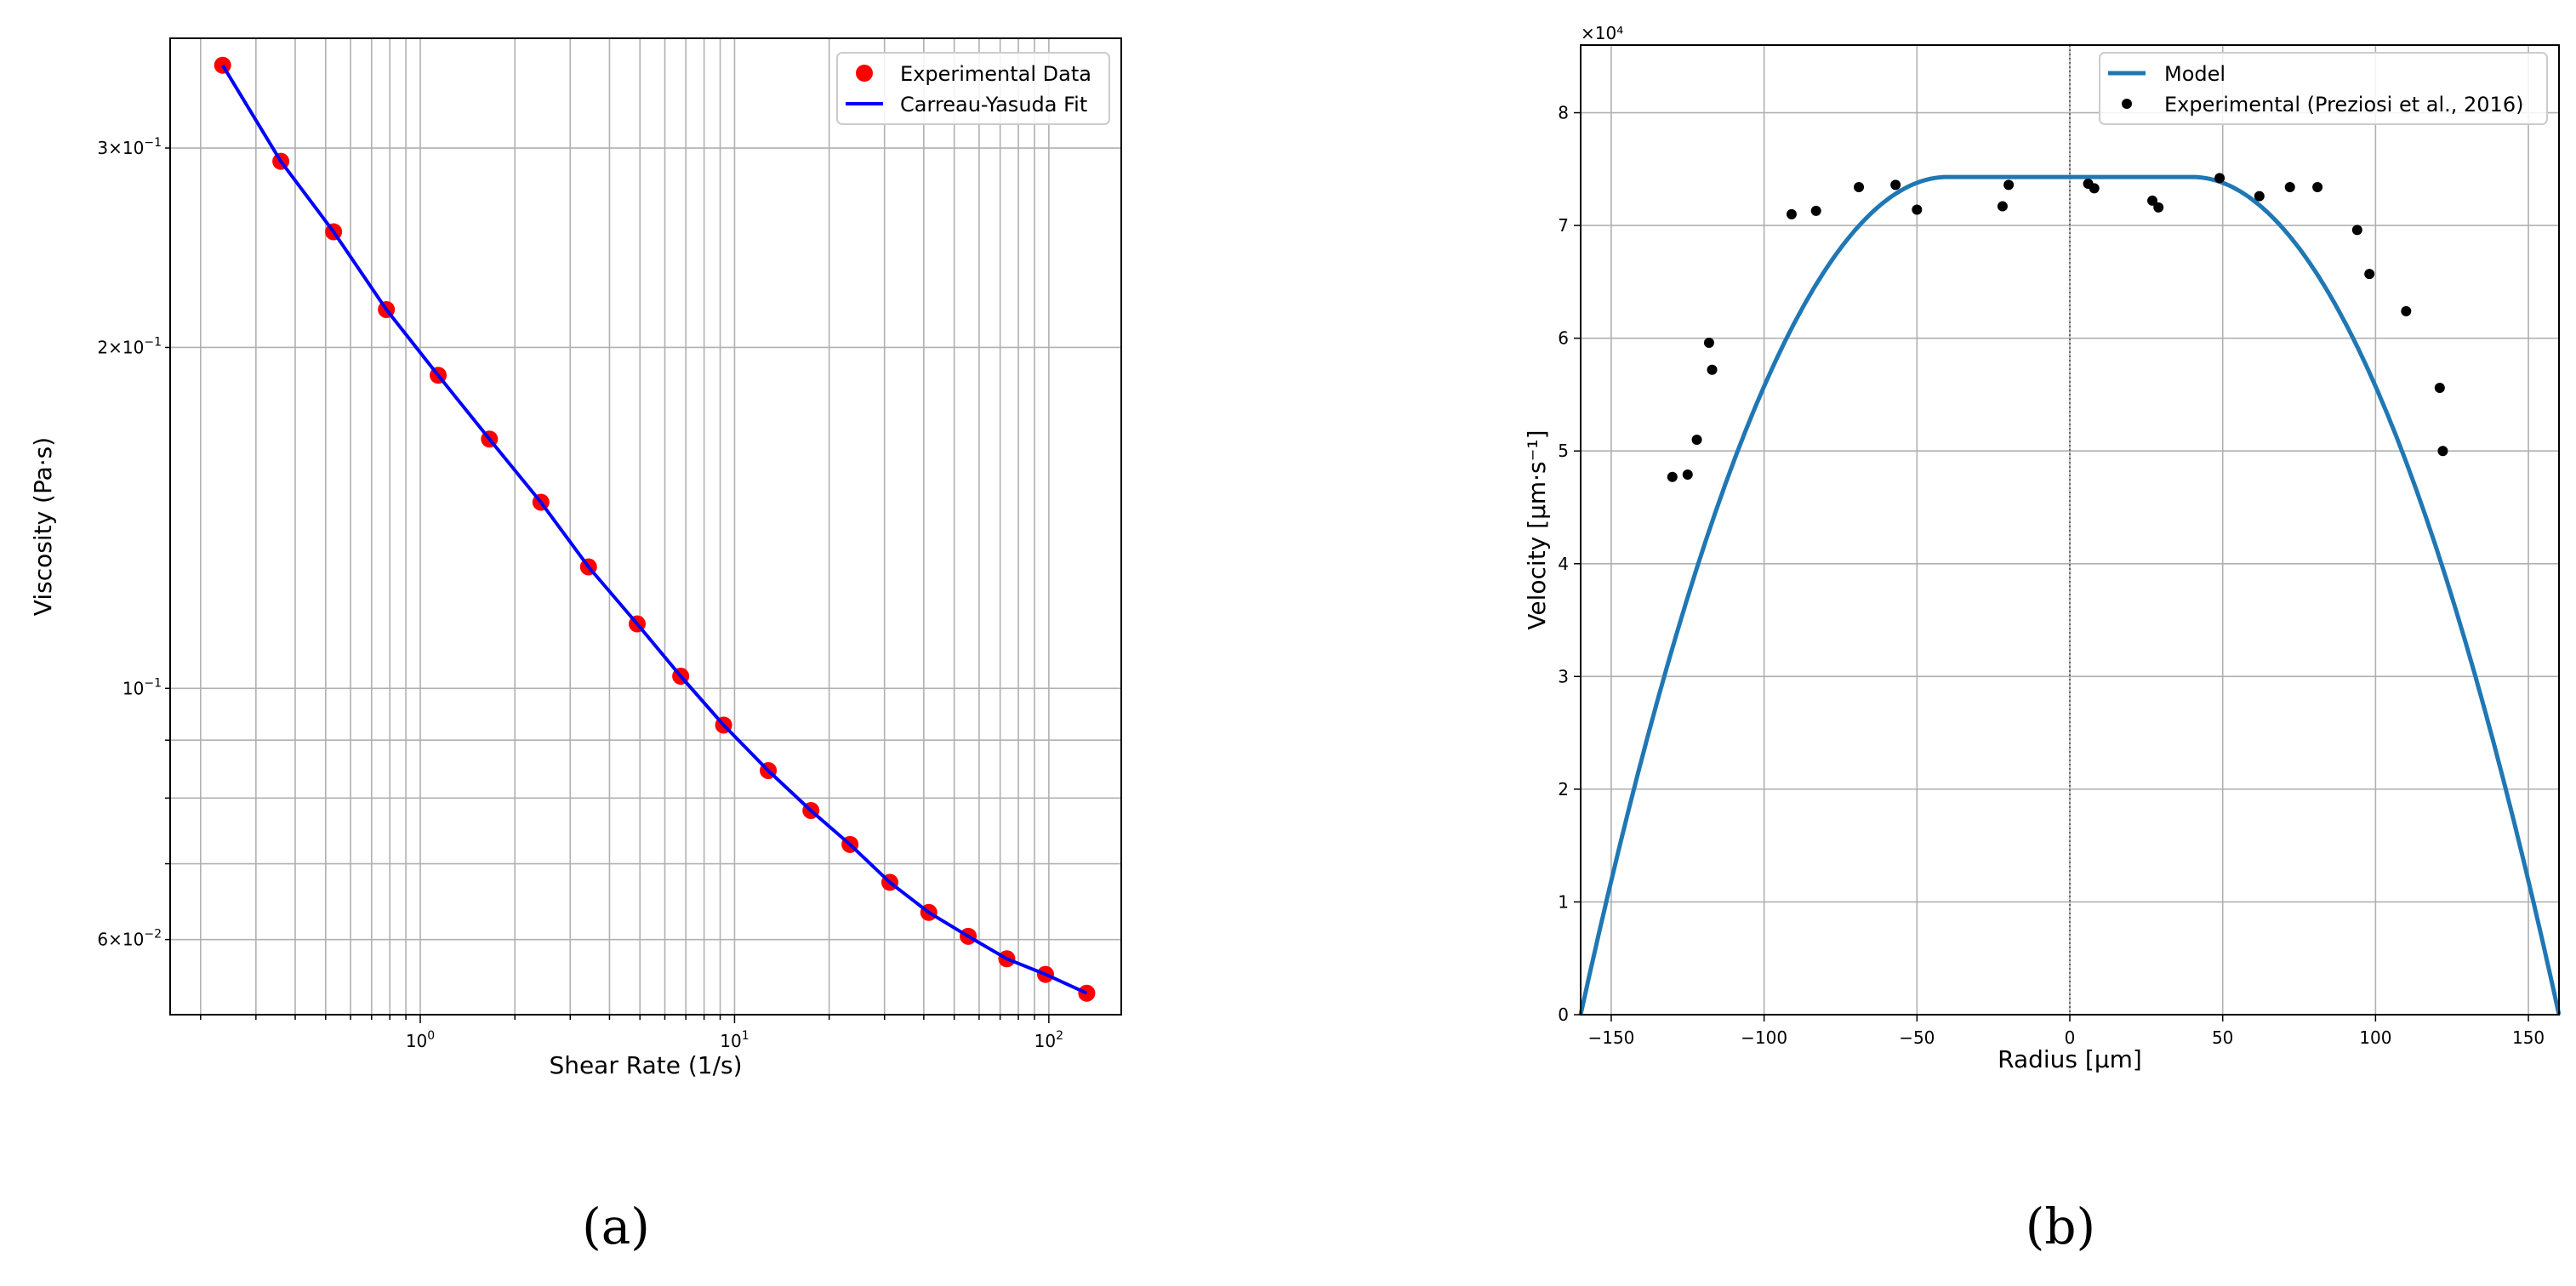 The image size is (2576, 1286). I want to click on panel-a-y-tick-label: 2×10⁻¹, so click(129, 346).